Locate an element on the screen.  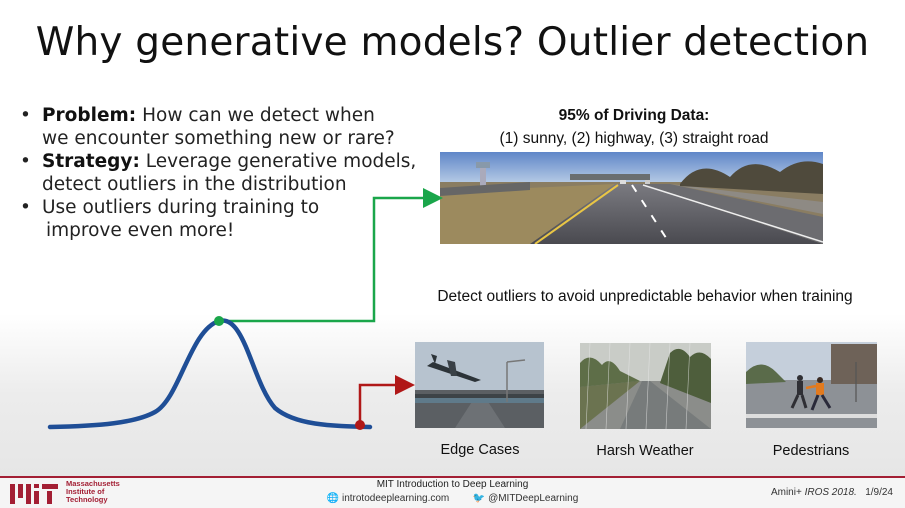
peak-point is located at coordinates (219, 321).